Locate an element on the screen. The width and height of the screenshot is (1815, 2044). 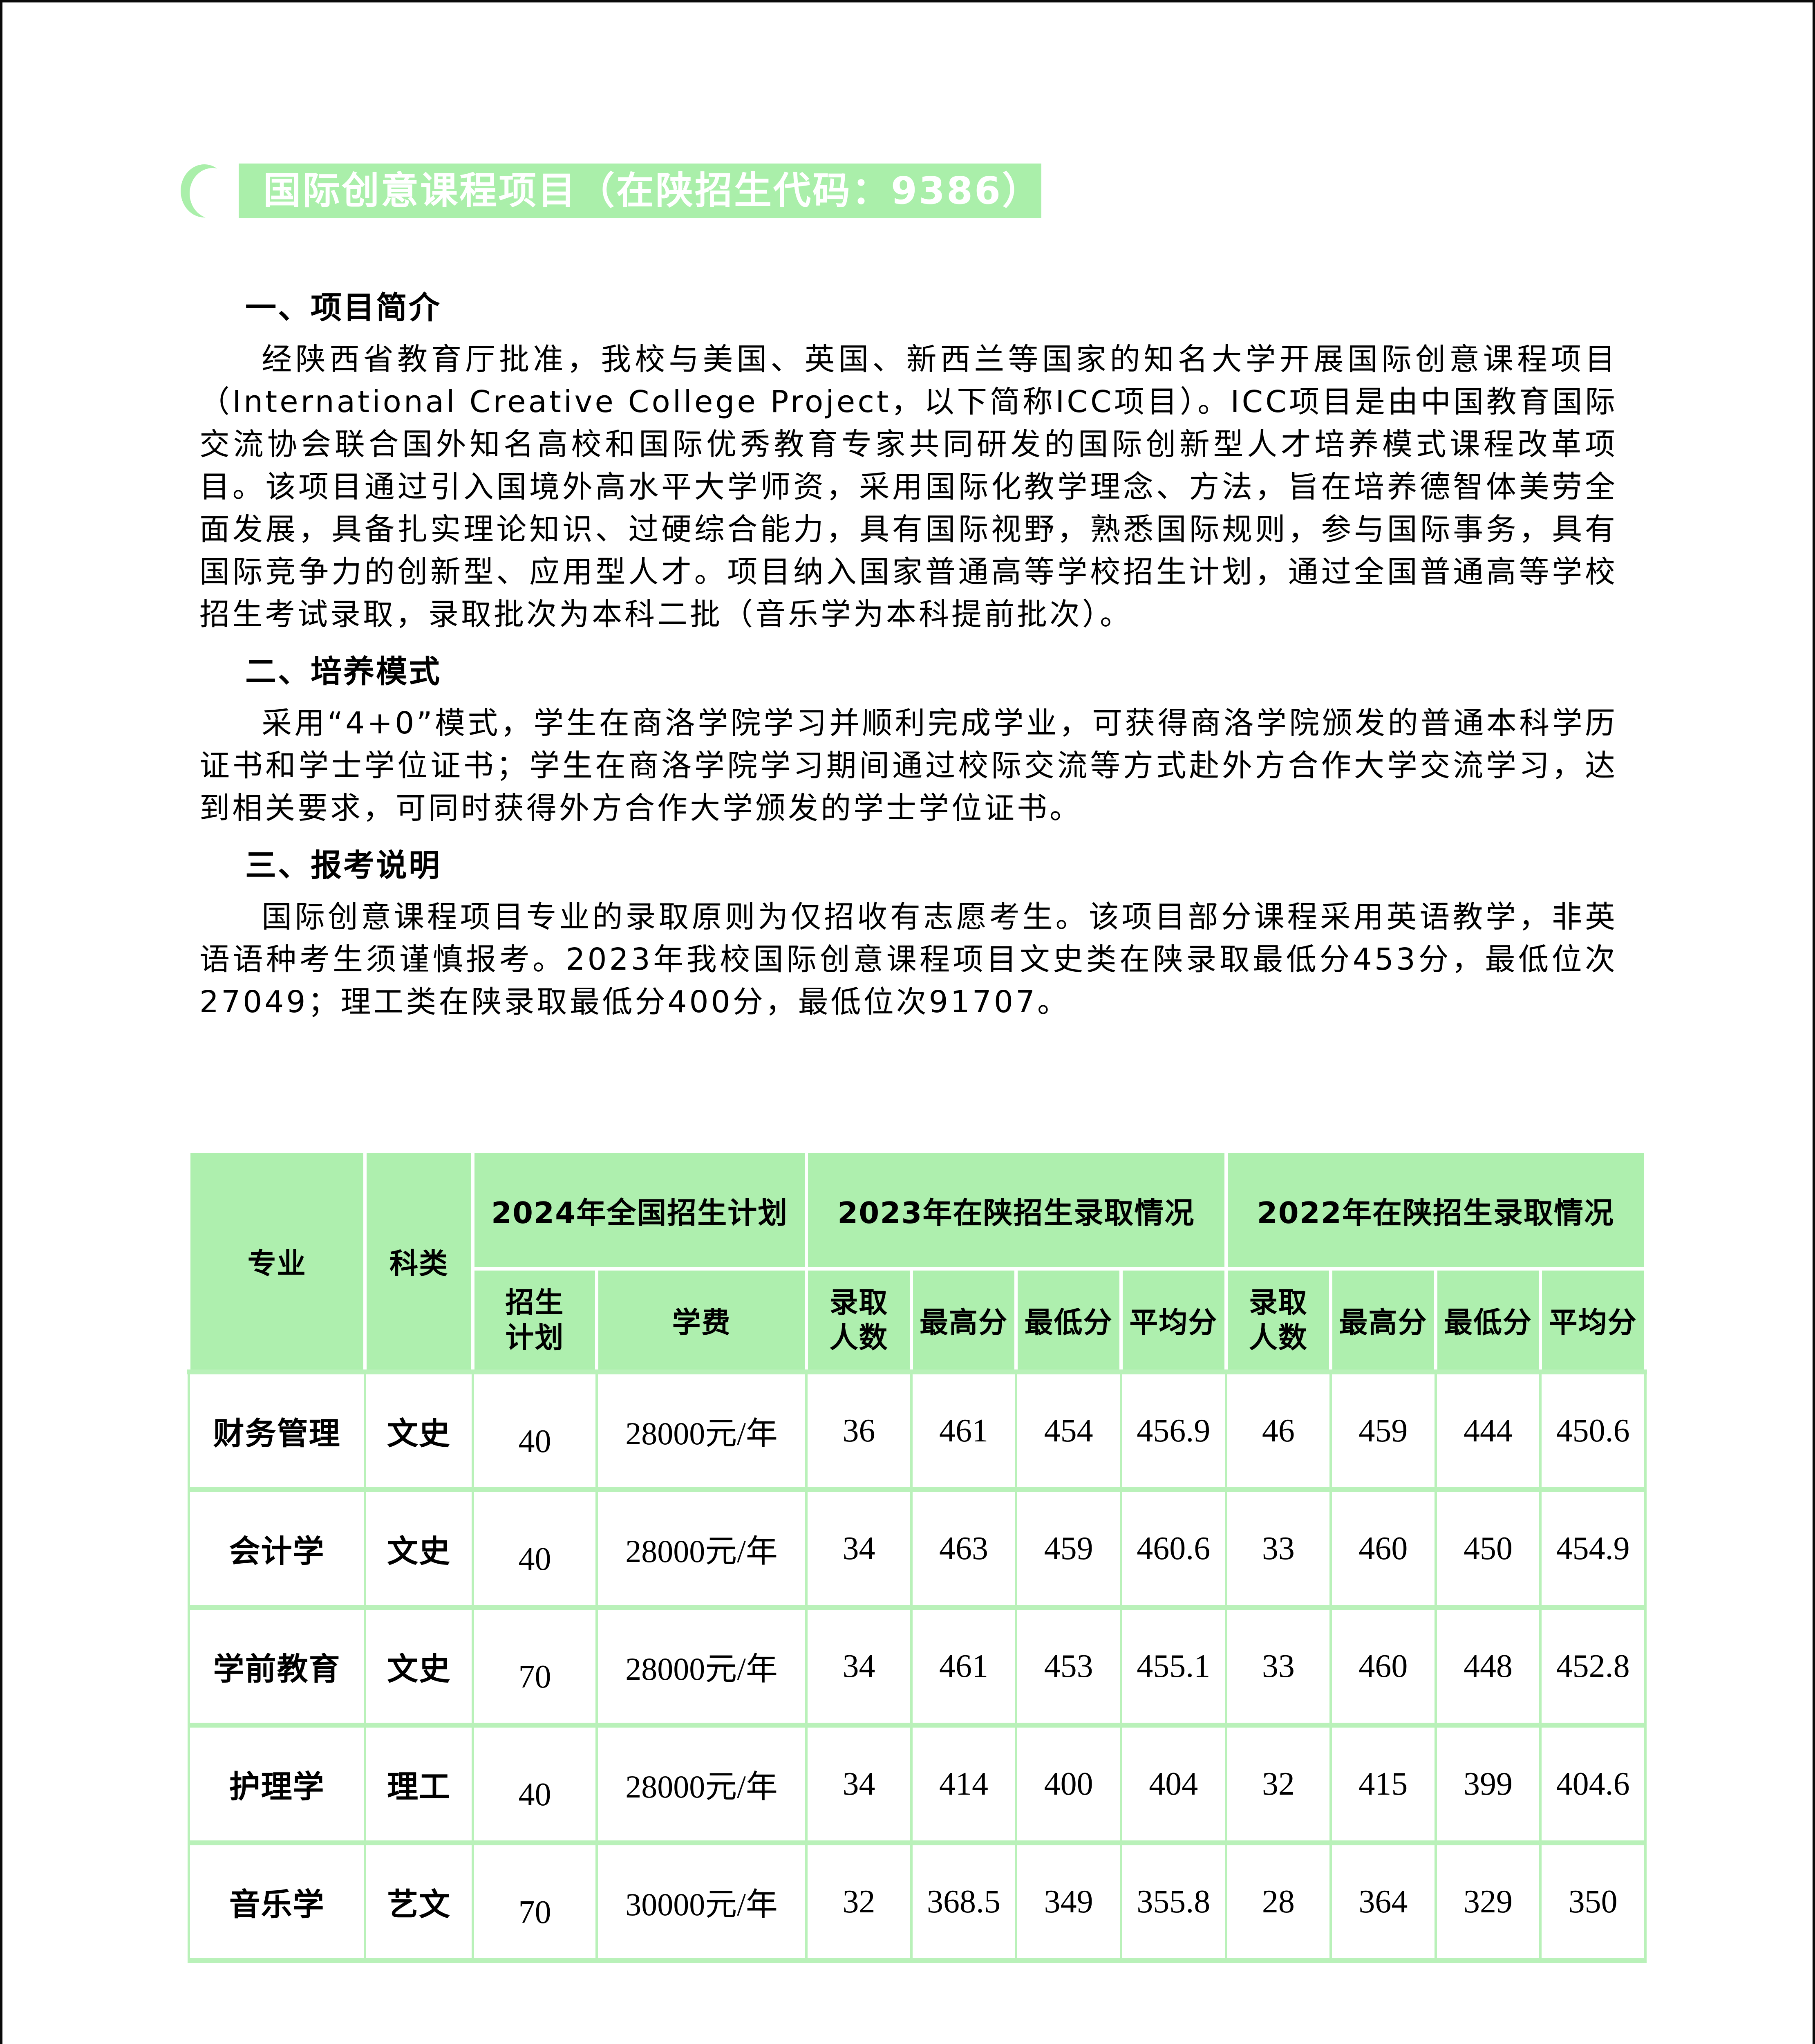
banner-bar: 国际创意课程项目（在陕招生代码：9386） is located at coordinates (640, 191).